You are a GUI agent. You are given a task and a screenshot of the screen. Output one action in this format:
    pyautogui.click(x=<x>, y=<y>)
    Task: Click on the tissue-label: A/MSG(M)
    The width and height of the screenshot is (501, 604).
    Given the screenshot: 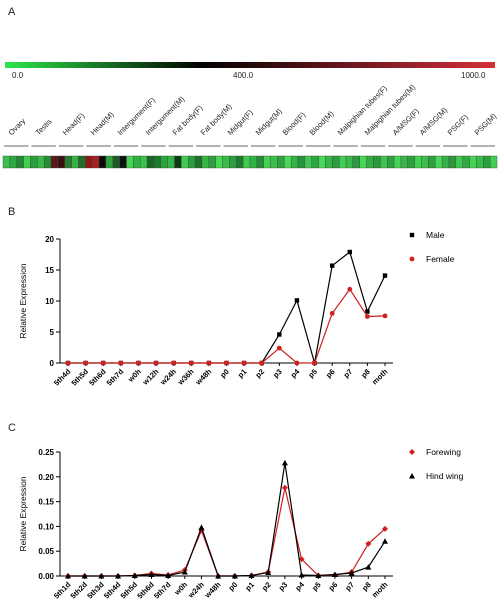 What is the action you would take?
    pyautogui.click(x=433, y=121)
    